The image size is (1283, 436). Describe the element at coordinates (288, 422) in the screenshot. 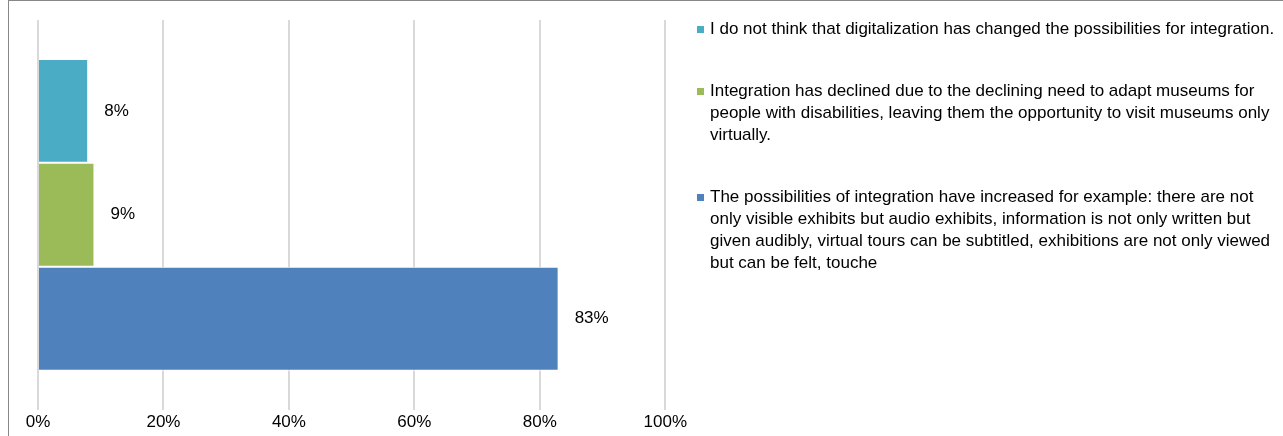

I see `x-tick-label: 40%` at that location.